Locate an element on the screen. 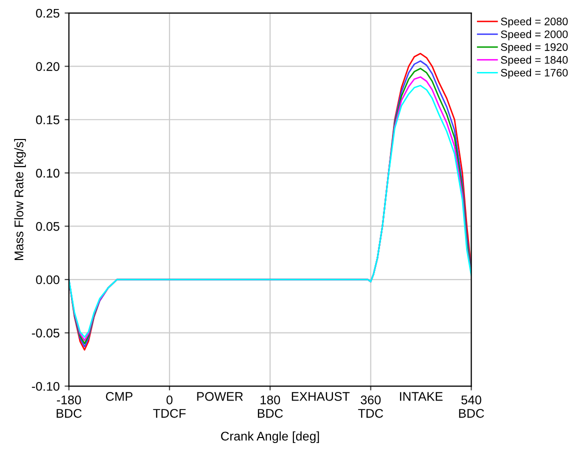  y-tick-label: -0.10 is located at coordinates (46, 386).